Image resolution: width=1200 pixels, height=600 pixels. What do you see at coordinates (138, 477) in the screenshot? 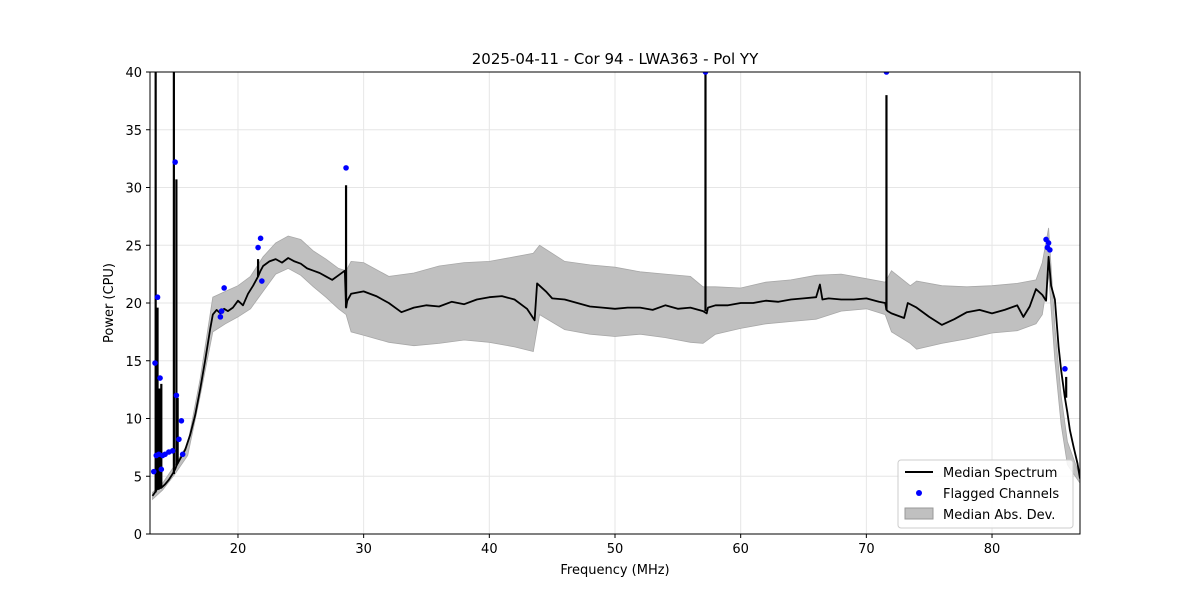
I see `y-tick-label: 5` at bounding box center [138, 477].